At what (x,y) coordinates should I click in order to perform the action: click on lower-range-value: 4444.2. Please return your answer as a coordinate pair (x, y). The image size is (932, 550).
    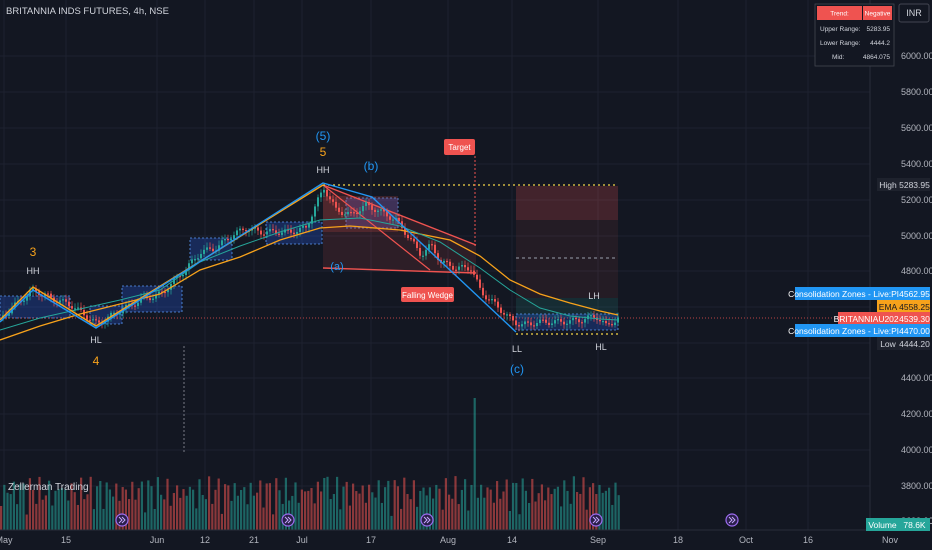
    Looking at the image, I should click on (880, 43).